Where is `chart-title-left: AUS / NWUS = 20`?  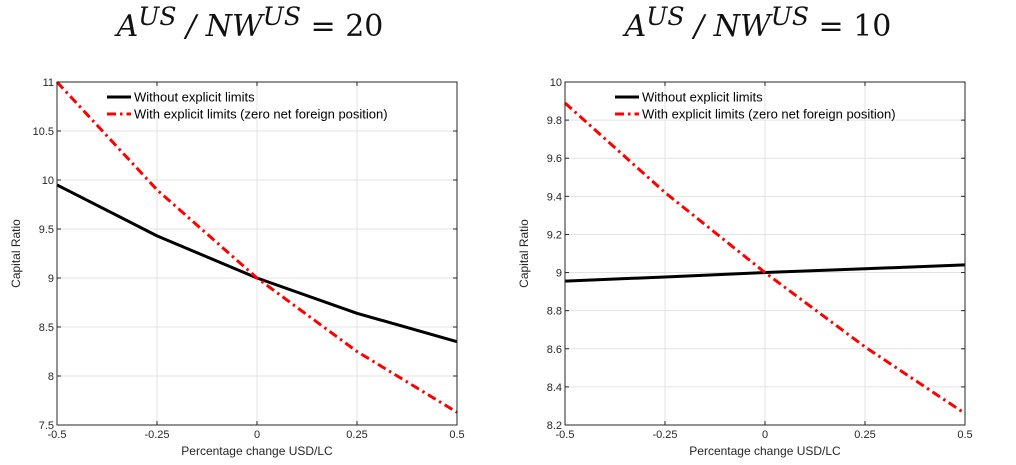 chart-title-left: AUS / NWUS = 20 is located at coordinates (250, 23).